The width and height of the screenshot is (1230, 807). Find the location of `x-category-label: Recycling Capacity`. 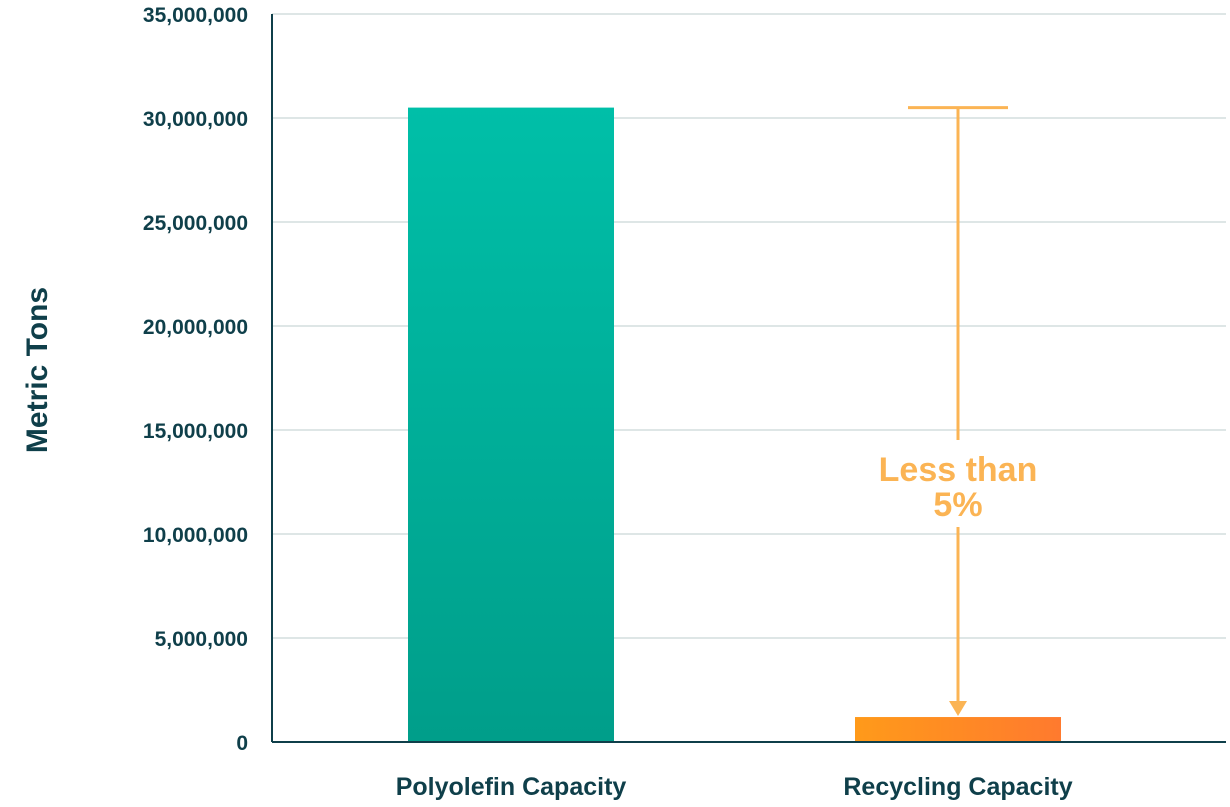

x-category-label: Recycling Capacity is located at coordinates (957, 787).